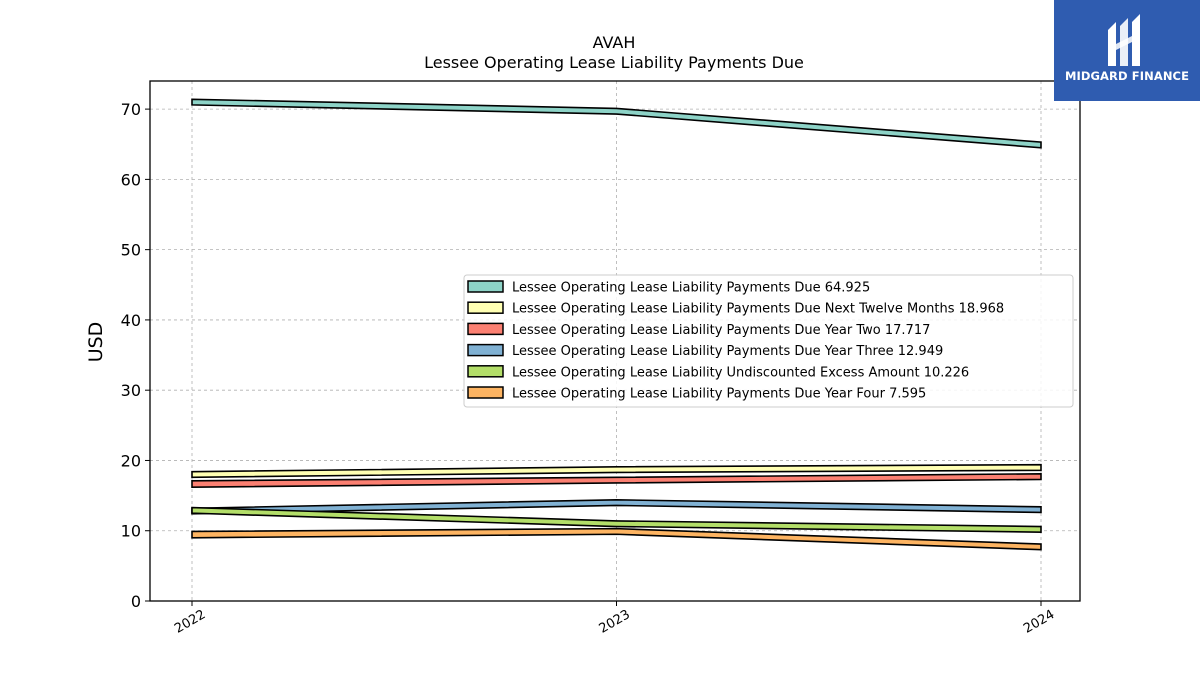  Describe the element at coordinates (1127, 76) in the screenshot. I see `logo-text: MIDGARD FINANCE` at that location.